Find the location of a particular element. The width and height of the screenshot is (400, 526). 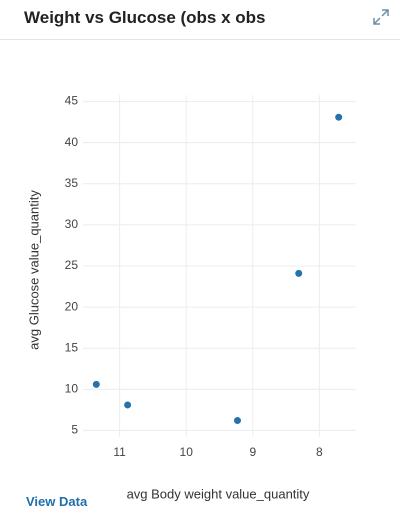

y-tick-label: 10 is located at coordinates (72, 388).